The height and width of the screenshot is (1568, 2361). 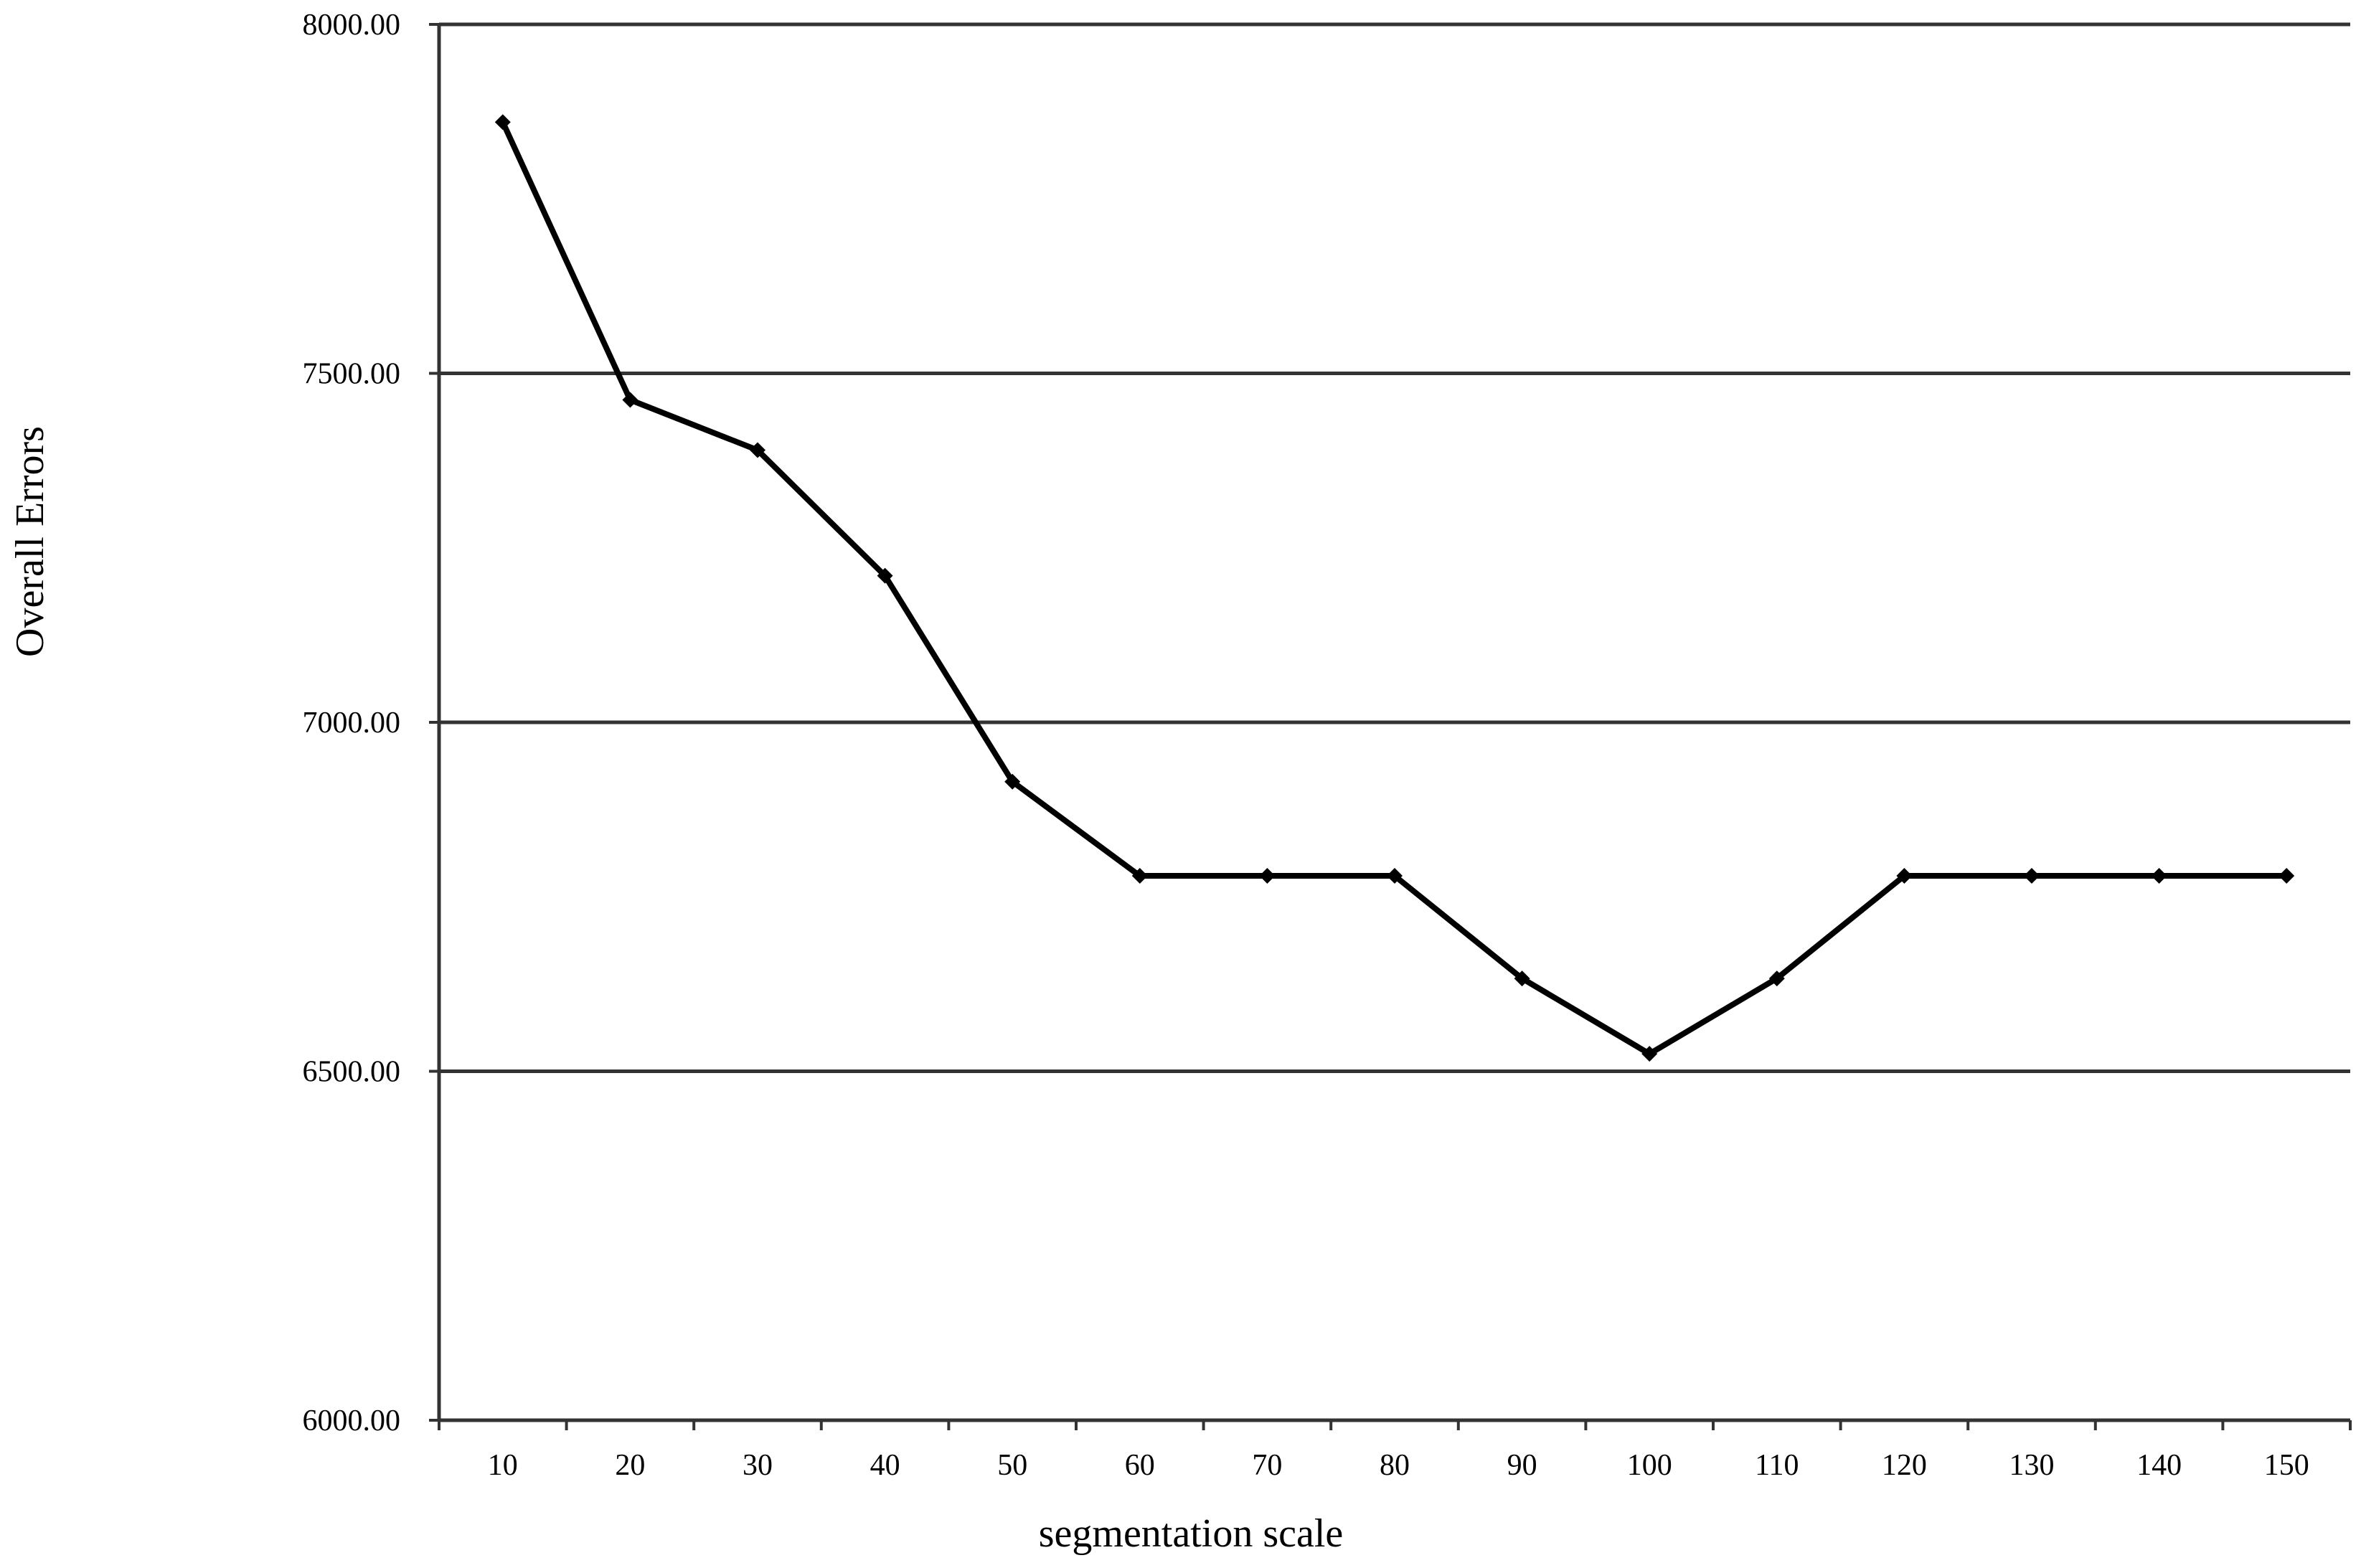 I want to click on x-tick-label: 130, so click(x=2032, y=1466).